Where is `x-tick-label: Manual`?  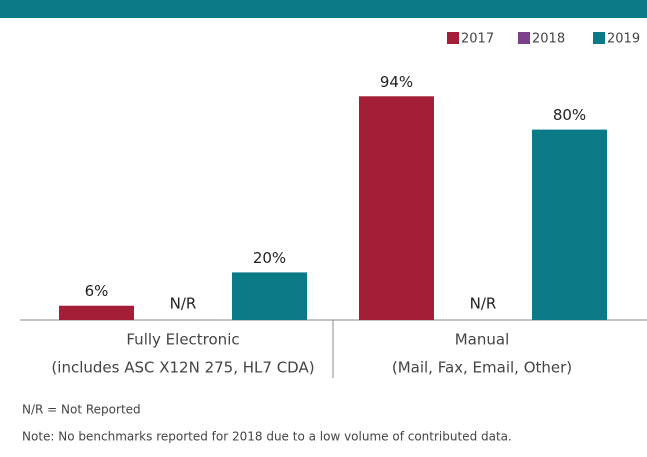
x-tick-label: Manual is located at coordinates (482, 340).